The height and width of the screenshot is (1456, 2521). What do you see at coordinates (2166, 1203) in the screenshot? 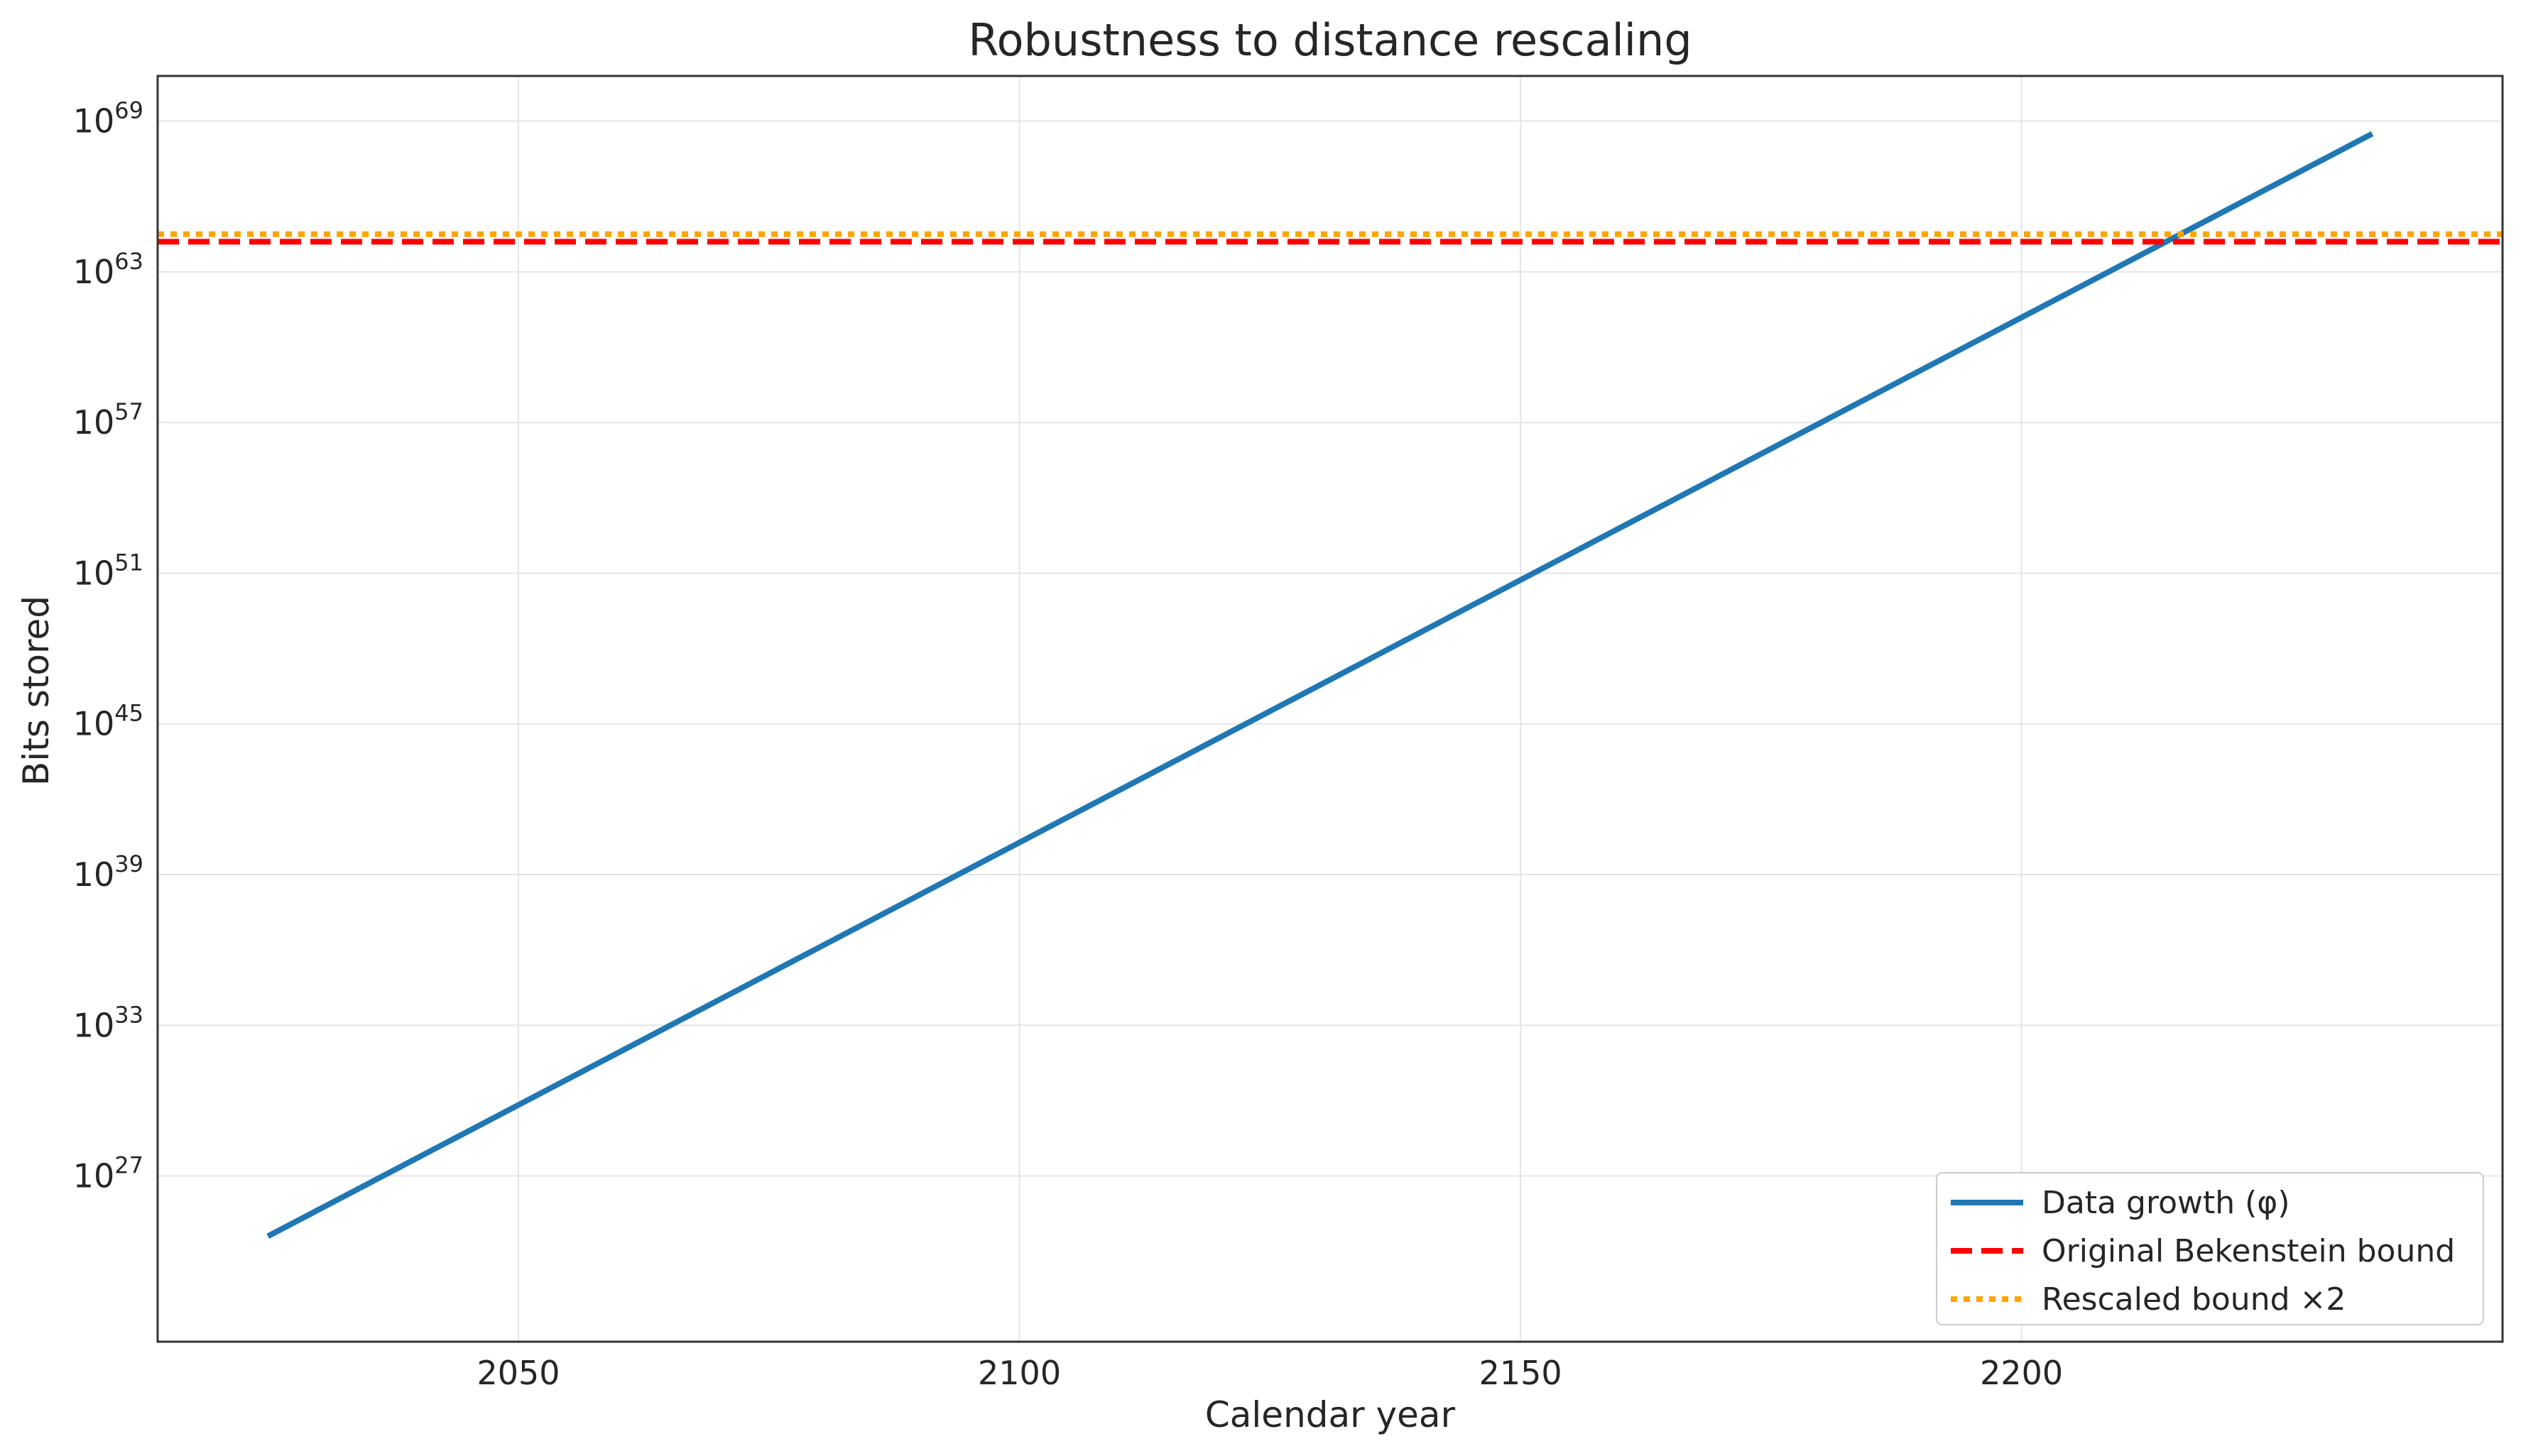
I see `legend-label-1: Data growth (φ)` at bounding box center [2166, 1203].